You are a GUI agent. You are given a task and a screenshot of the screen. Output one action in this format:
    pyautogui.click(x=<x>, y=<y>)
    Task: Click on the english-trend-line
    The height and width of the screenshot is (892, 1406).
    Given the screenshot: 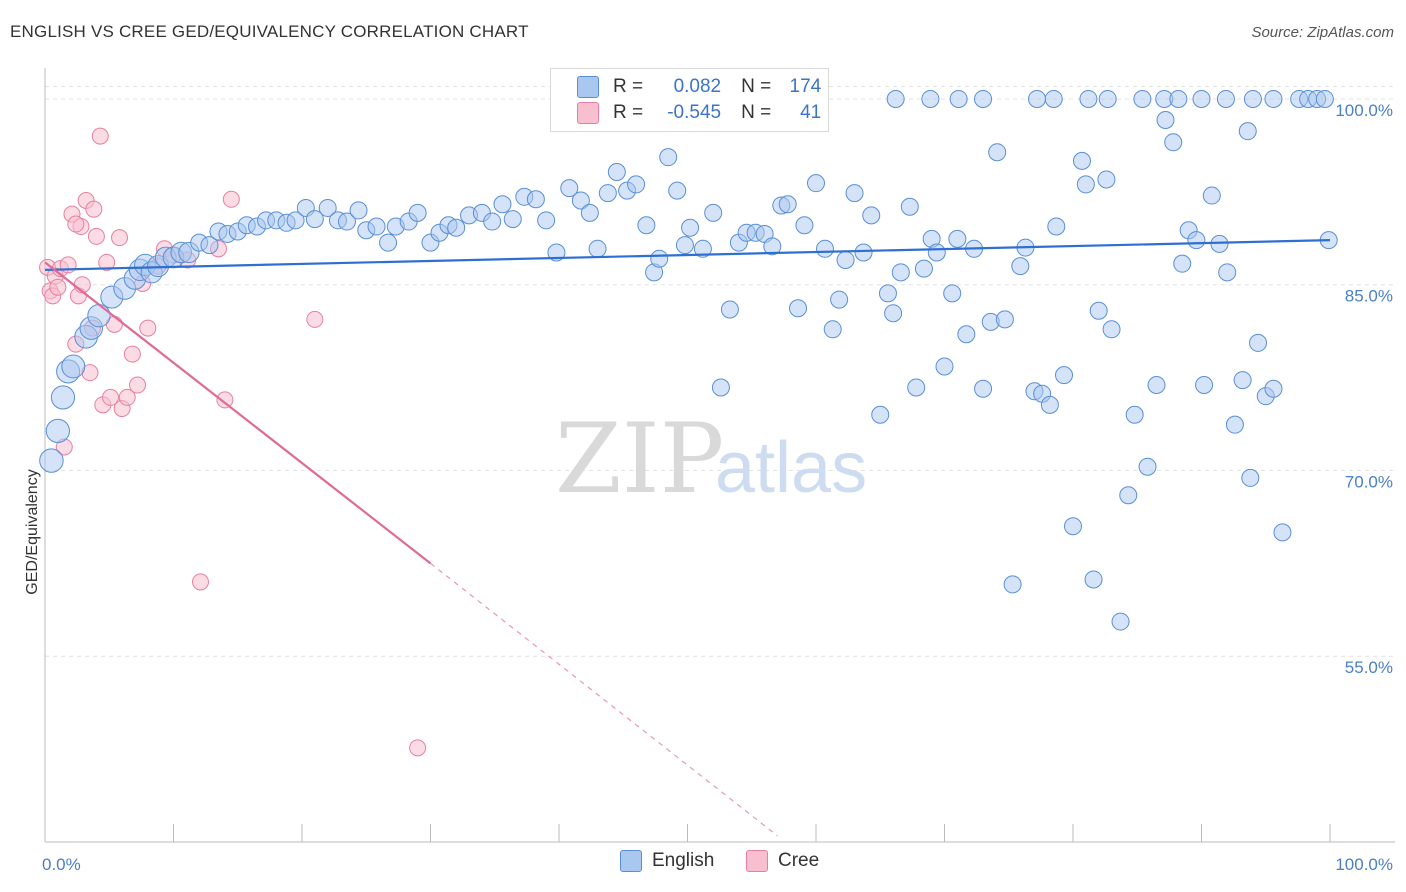 What is the action you would take?
    pyautogui.click(x=687, y=255)
    